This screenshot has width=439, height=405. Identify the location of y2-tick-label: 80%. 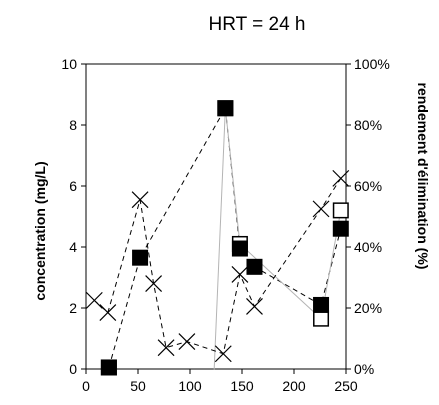
(368, 125).